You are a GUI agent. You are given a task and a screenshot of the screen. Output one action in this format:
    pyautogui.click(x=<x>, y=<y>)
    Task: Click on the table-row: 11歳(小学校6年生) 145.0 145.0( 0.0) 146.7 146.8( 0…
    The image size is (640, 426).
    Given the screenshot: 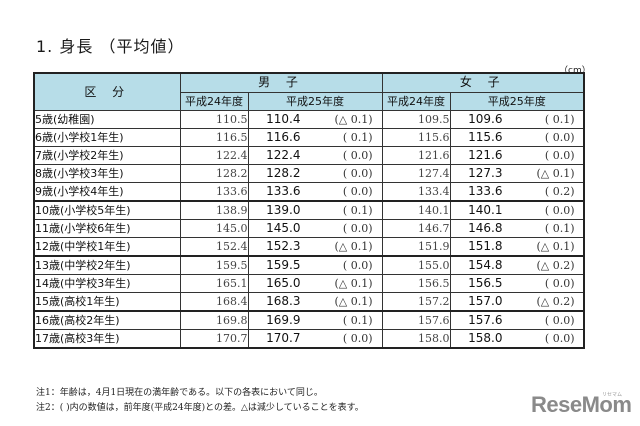 What is the action you would take?
    pyautogui.click(x=309, y=229)
    